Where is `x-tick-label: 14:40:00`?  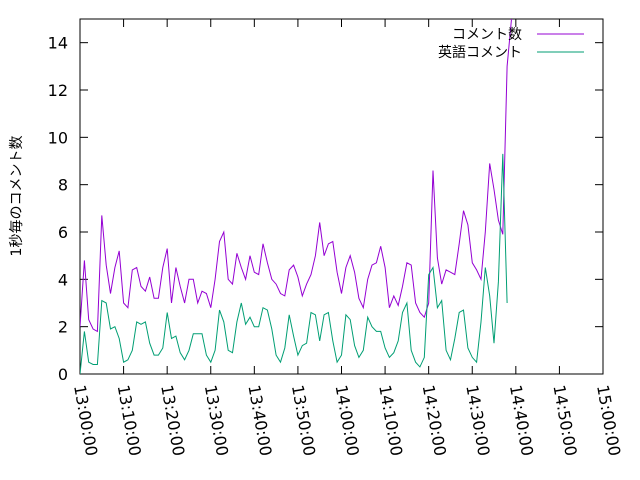
x-tick-label: 14:40:00 is located at coordinates (521, 420).